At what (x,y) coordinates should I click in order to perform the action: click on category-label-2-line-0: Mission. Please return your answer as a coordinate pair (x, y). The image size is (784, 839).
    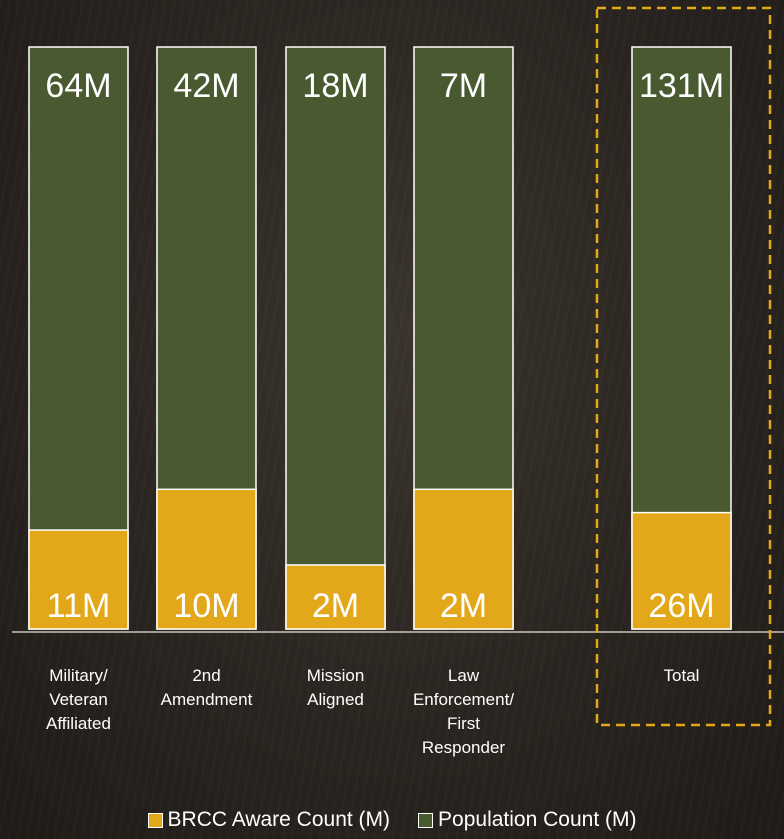
    Looking at the image, I should click on (336, 675).